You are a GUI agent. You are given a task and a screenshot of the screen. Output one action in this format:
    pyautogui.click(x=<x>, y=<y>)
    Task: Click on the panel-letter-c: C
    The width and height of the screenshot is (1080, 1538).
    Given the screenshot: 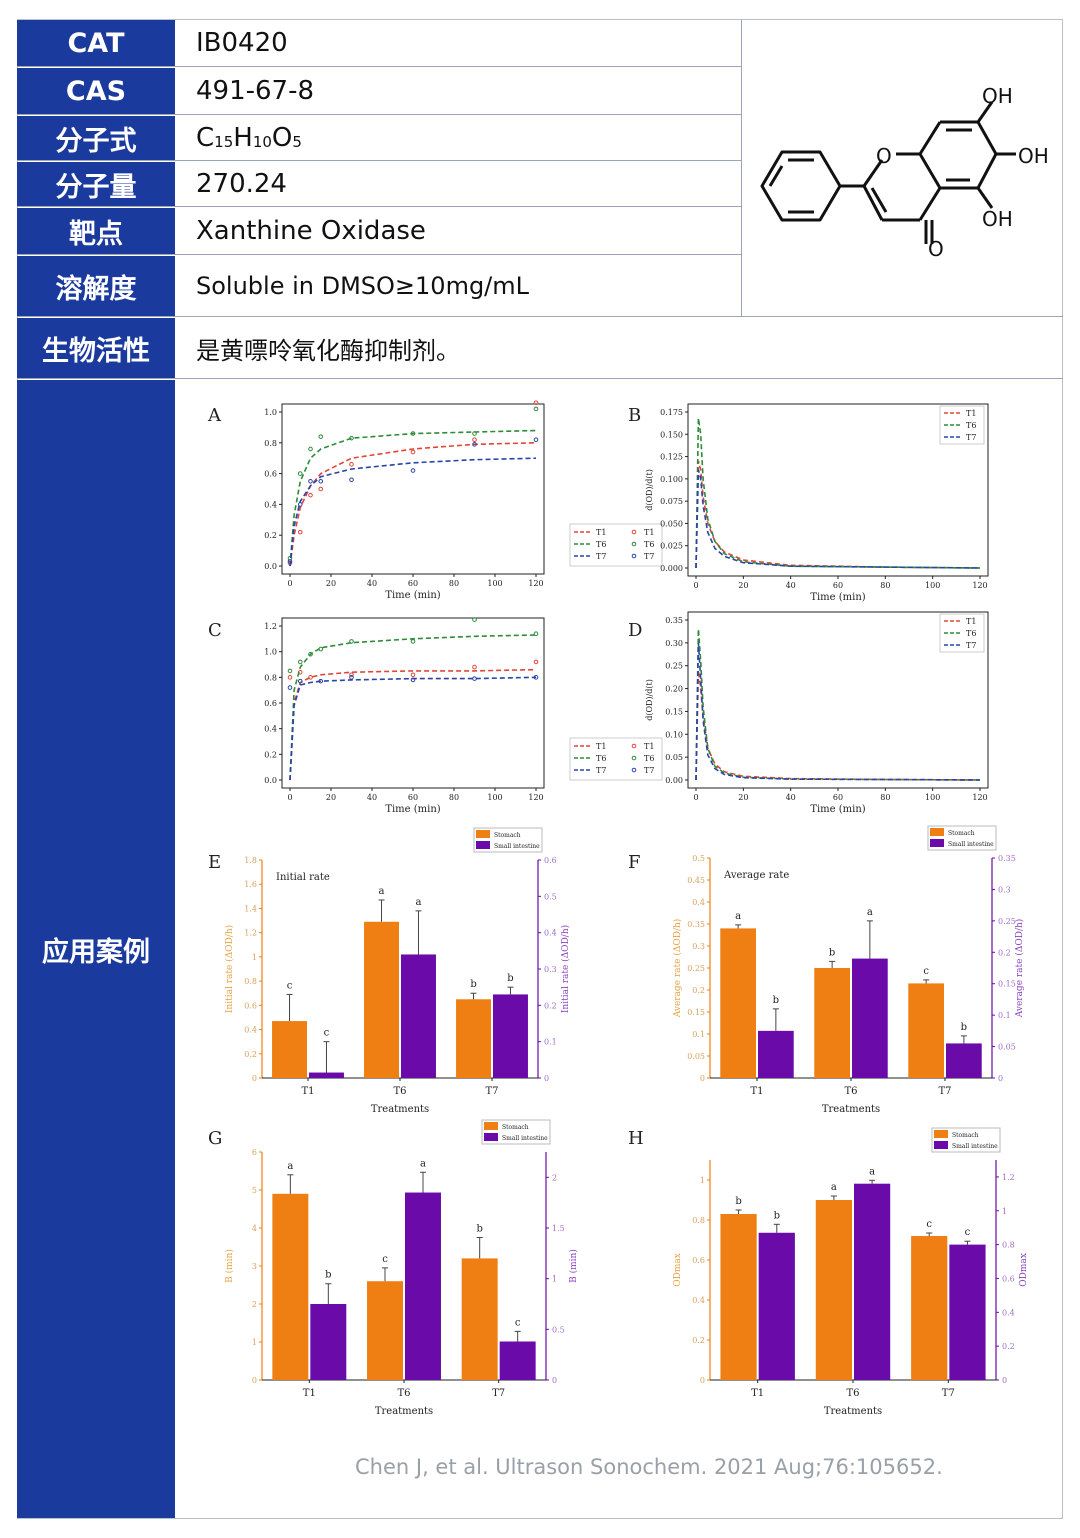 What is the action you would take?
    pyautogui.click(x=215, y=630)
    